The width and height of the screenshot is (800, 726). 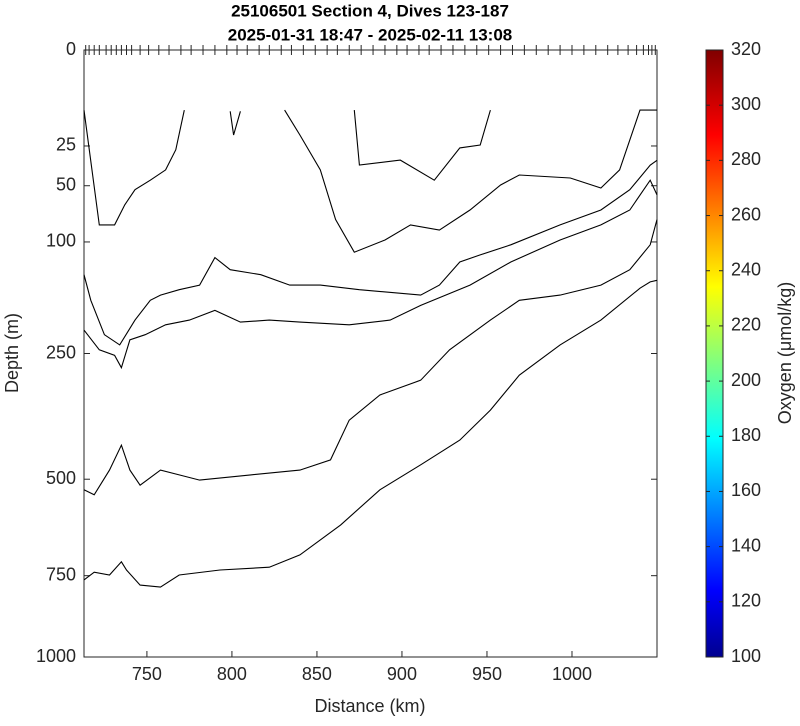 I want to click on y-axis-label: Depth (m), so click(x=12, y=353).